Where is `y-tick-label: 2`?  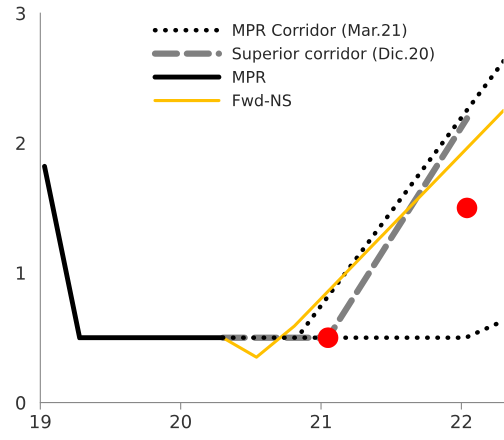
y-tick-label: 2 is located at coordinates (20, 143).